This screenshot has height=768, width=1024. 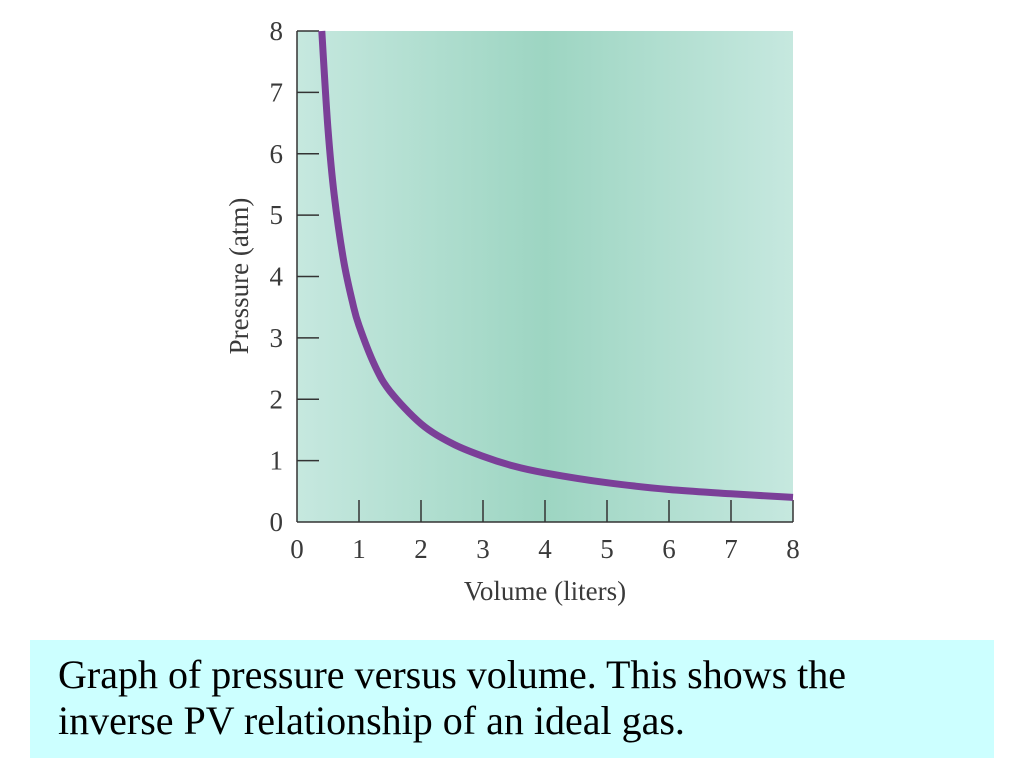 I want to click on x-tick-label: 8, so click(x=793, y=549).